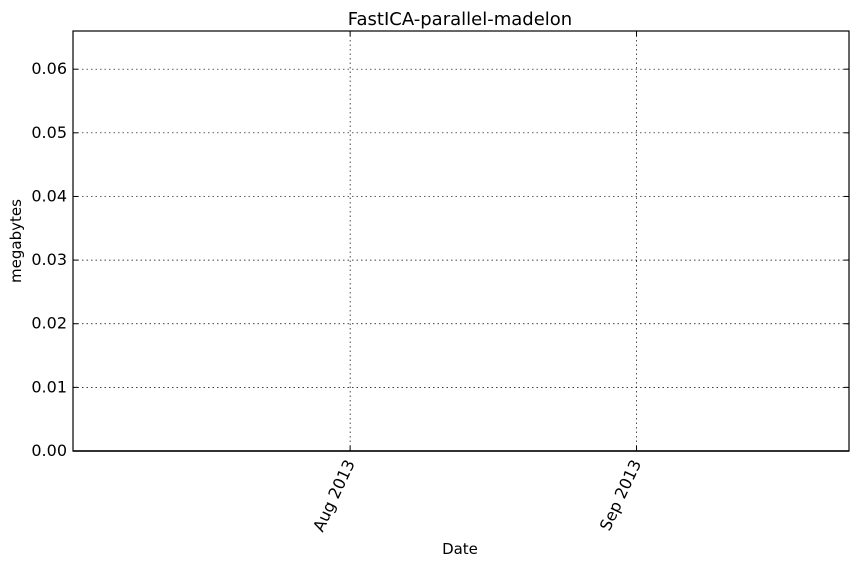 Image resolution: width=857 pixels, height=564 pixels. Describe the element at coordinates (334, 496) in the screenshot. I see `x-tick-label: Aug 2013` at that location.